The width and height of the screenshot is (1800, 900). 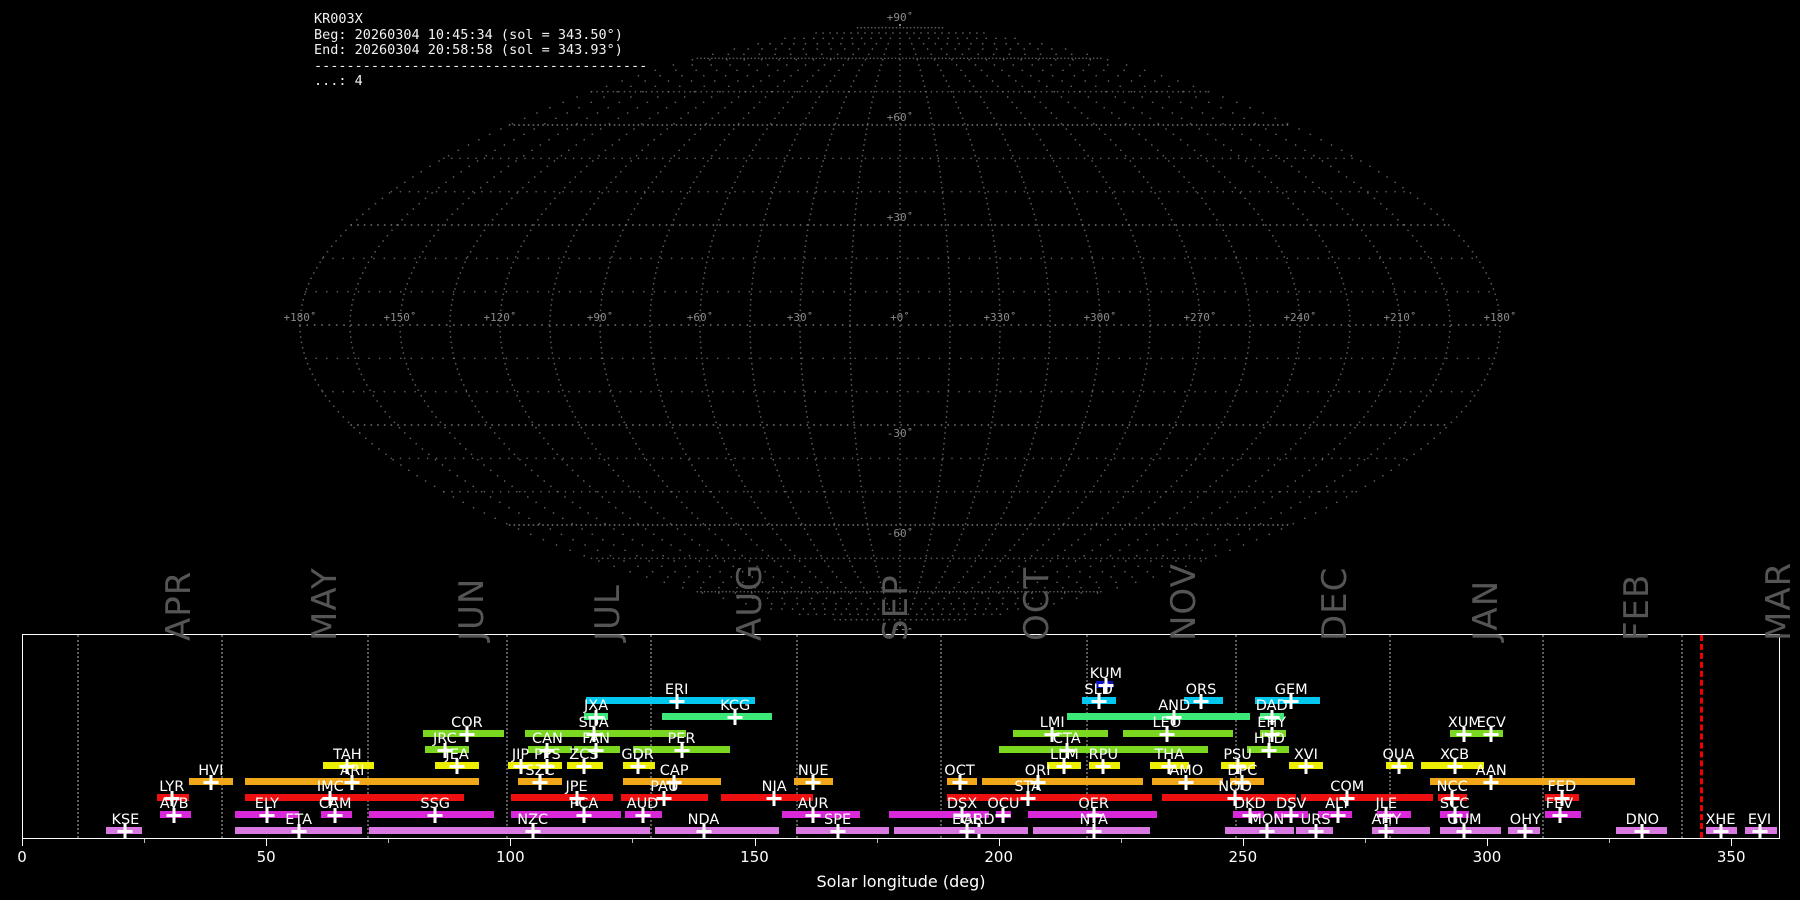 What do you see at coordinates (755, 842) in the screenshot?
I see `x-axis-tick` at bounding box center [755, 842].